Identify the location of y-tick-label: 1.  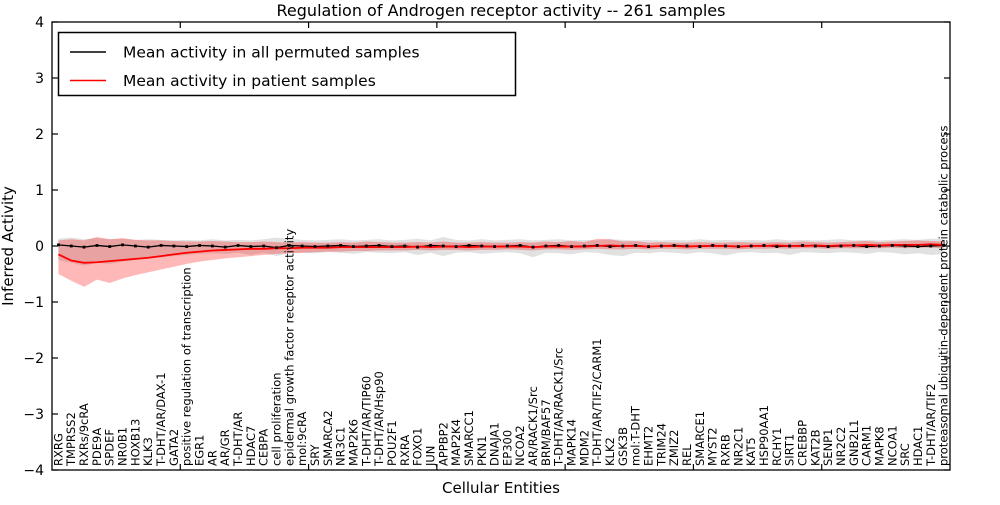
(39, 191).